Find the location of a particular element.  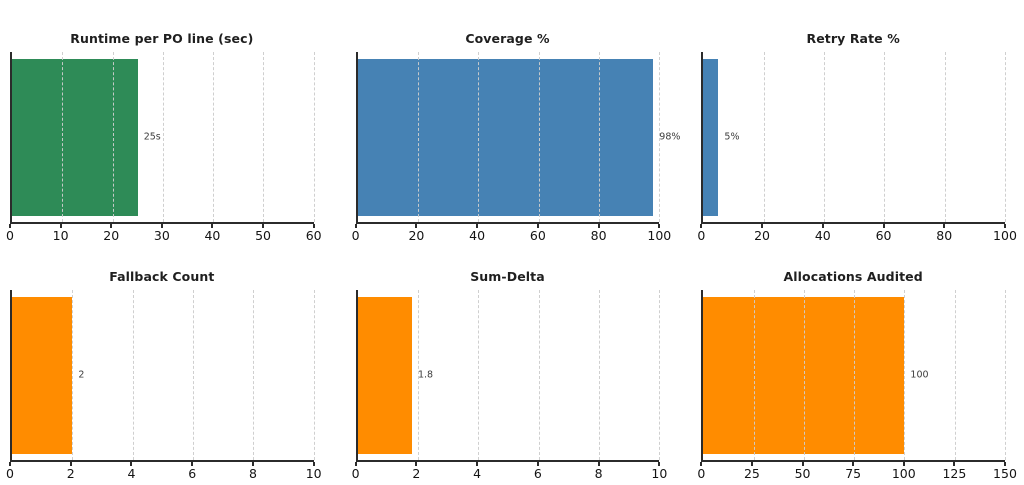

tick-label: 125 is located at coordinates (954, 473).